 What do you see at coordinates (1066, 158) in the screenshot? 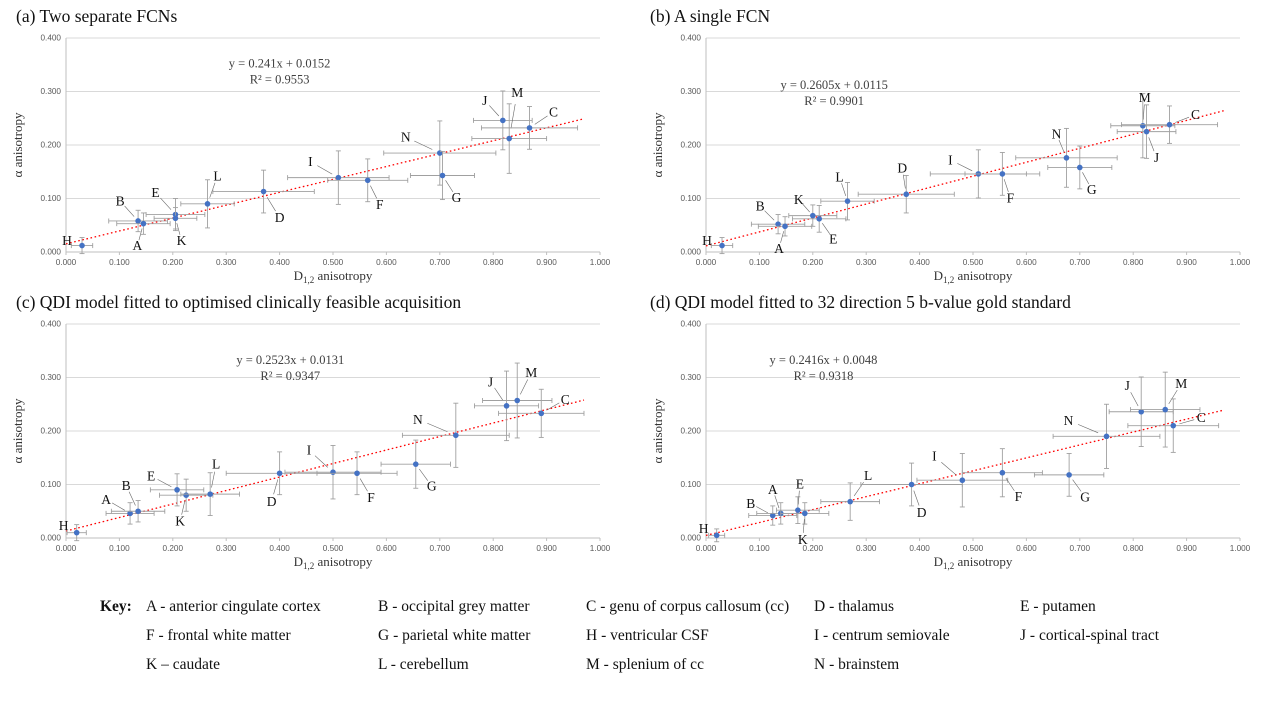
I see `data-point-N` at bounding box center [1066, 158].